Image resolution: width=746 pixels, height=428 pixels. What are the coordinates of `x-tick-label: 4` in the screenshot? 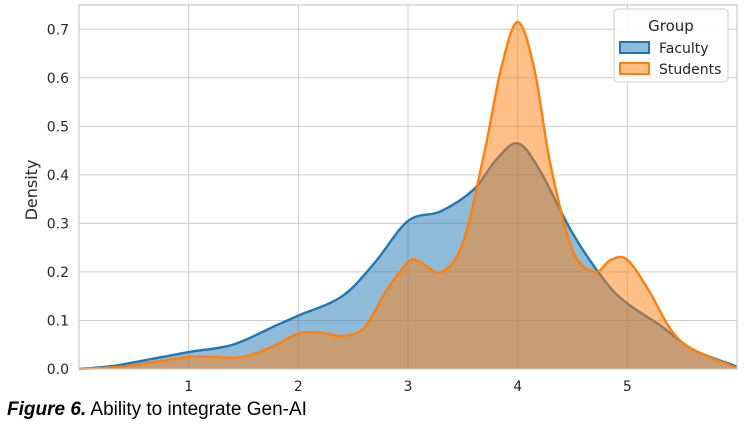 It's located at (517, 387).